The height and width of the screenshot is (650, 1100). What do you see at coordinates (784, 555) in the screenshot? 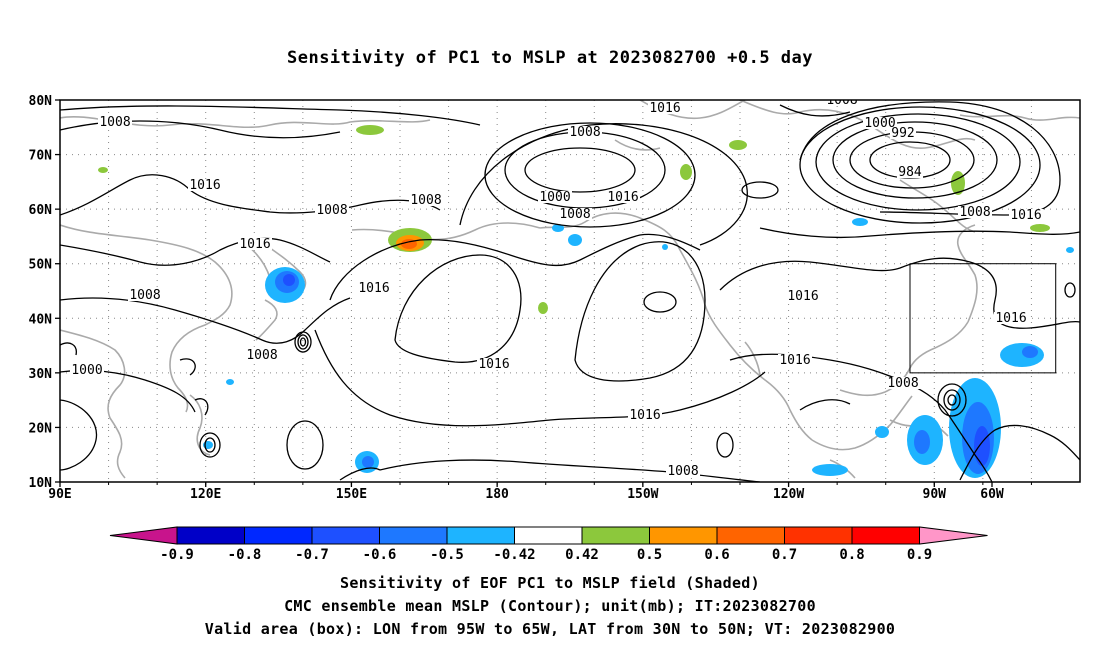
I see `colorbar-label: 0.7` at bounding box center [784, 555].